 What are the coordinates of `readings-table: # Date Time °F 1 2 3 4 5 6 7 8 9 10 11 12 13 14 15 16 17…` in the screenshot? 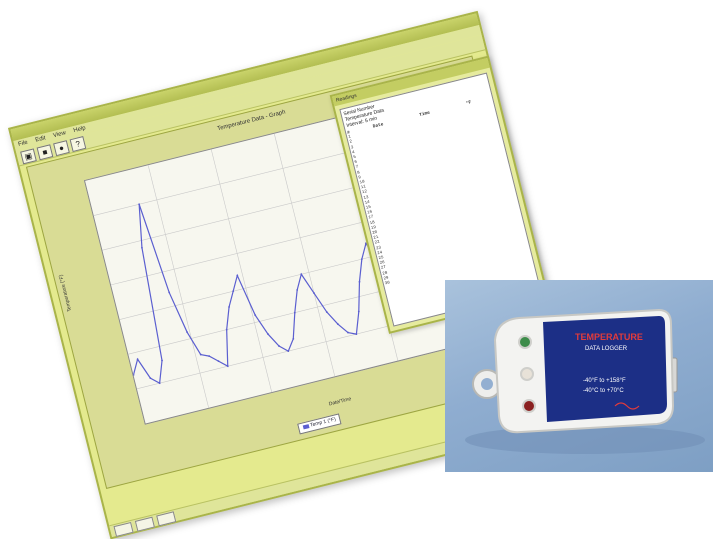 It's located at (438, 191).